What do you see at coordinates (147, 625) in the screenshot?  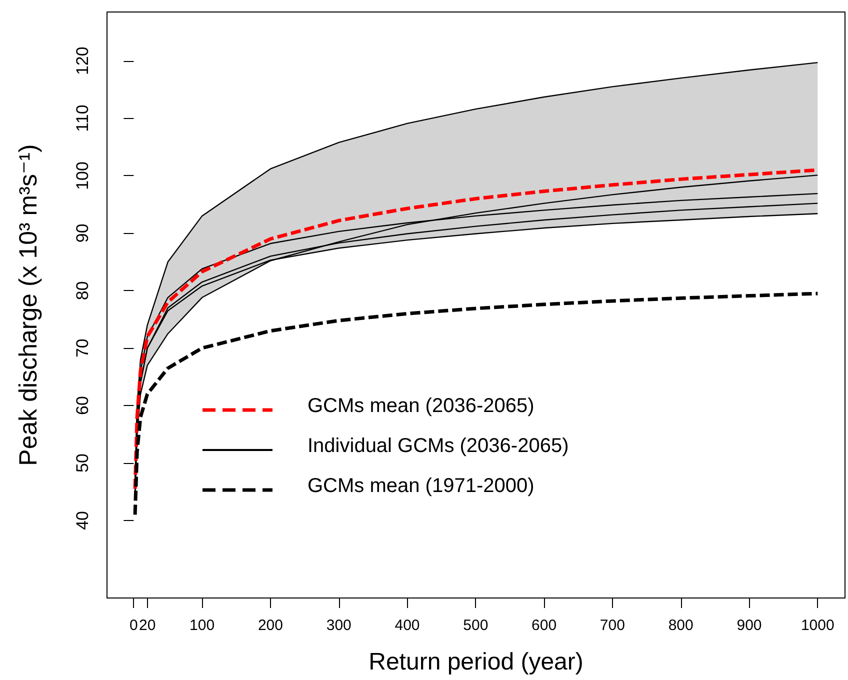 I see `x-tick-label: 20` at bounding box center [147, 625].